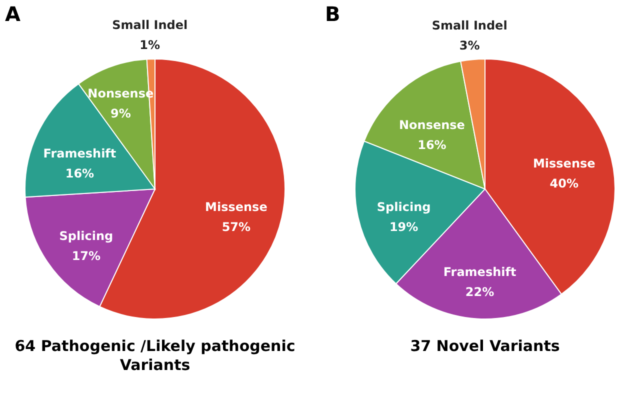  What do you see at coordinates (432, 125) in the screenshot?
I see `slice-label: Nonsense` at bounding box center [432, 125].